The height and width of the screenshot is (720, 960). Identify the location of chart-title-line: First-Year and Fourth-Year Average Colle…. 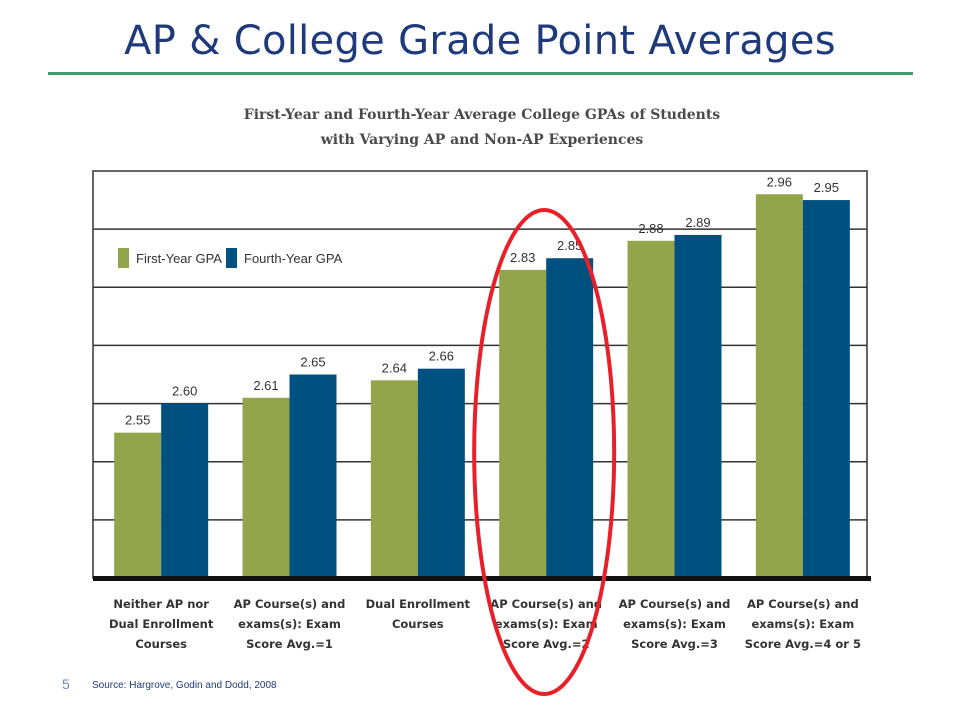
(482, 115).